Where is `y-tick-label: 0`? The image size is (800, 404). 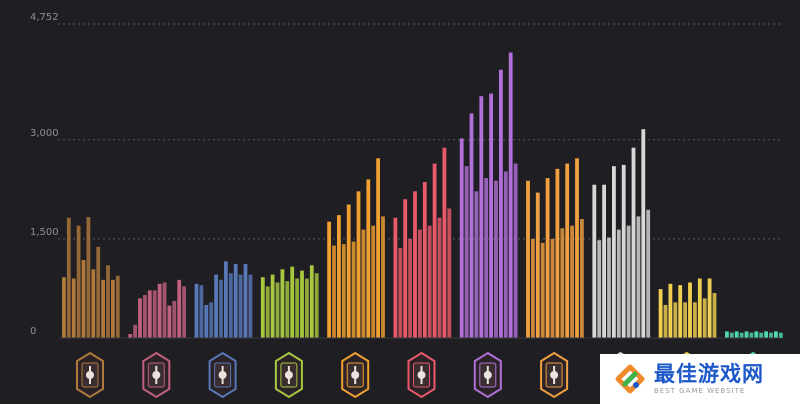
y-tick-label: 0 is located at coordinates (33, 331).